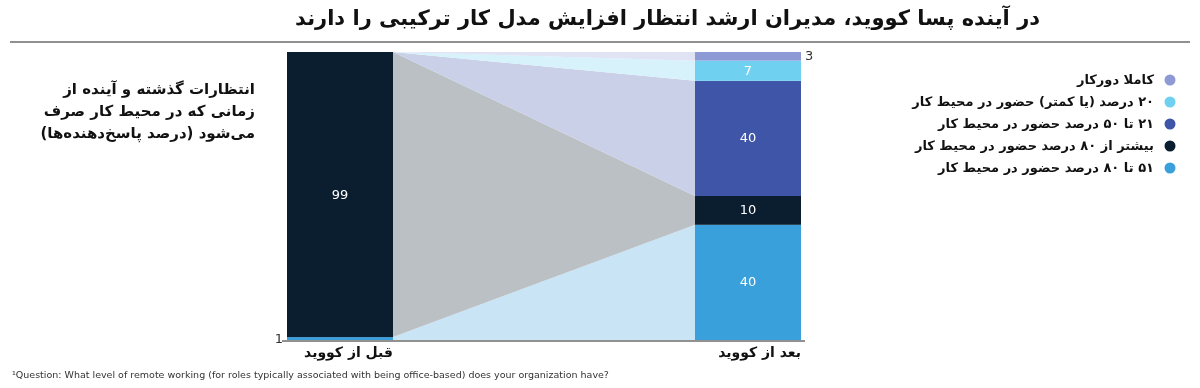  Describe the element at coordinates (1114, 80) in the screenshot. I see `legend-label: کاملا دورکار` at that location.